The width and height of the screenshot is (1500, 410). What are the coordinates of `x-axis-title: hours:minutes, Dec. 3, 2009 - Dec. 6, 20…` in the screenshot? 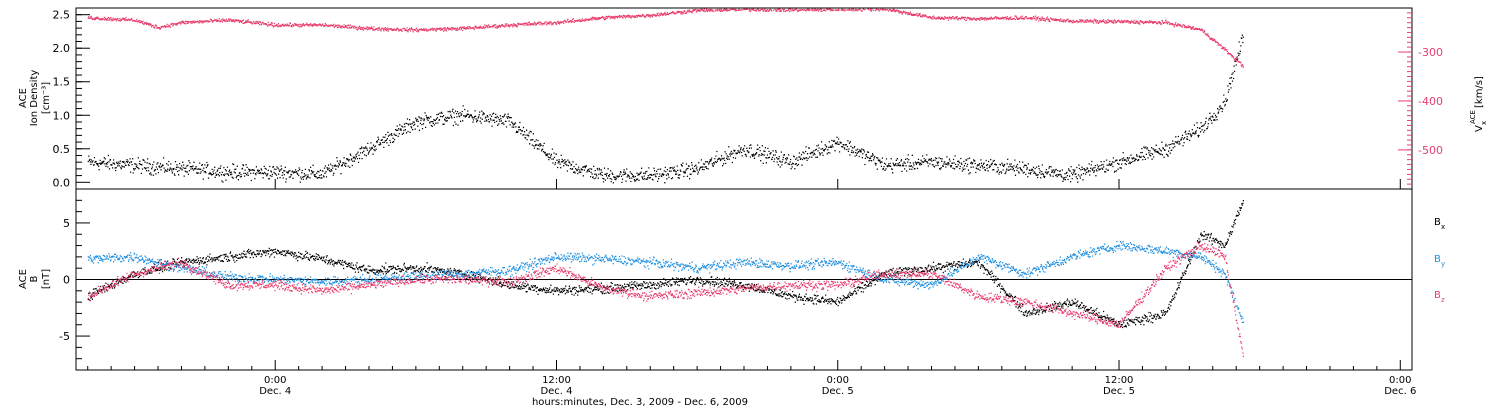 It's located at (640, 402).